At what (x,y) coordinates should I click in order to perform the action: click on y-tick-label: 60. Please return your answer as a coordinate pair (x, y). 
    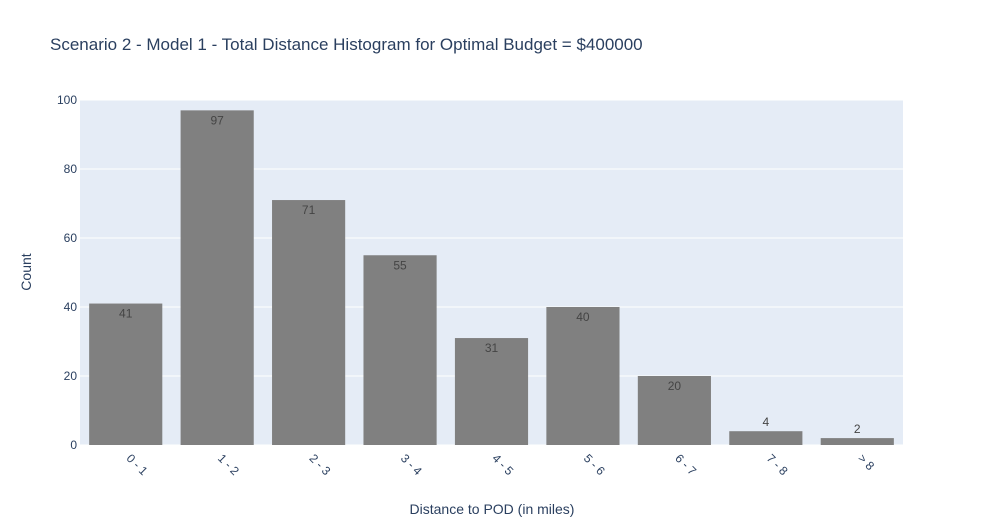
    Looking at the image, I should click on (71, 238).